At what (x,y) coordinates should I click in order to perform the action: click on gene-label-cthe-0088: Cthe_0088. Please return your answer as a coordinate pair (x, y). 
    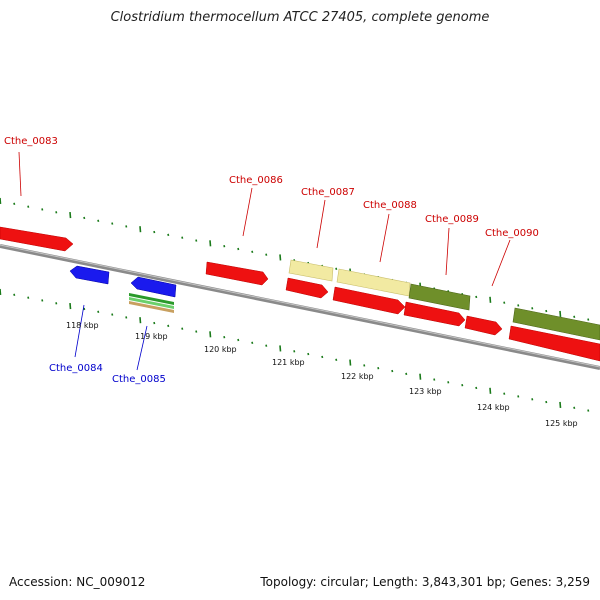
    Looking at the image, I should click on (390, 205).